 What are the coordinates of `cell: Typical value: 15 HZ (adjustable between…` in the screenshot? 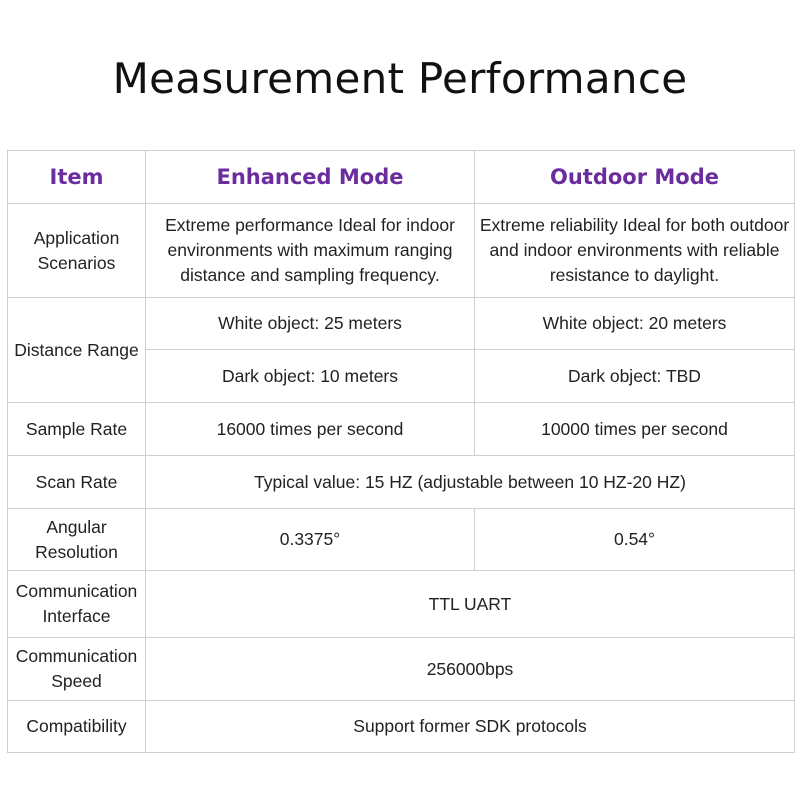 It's located at (470, 482).